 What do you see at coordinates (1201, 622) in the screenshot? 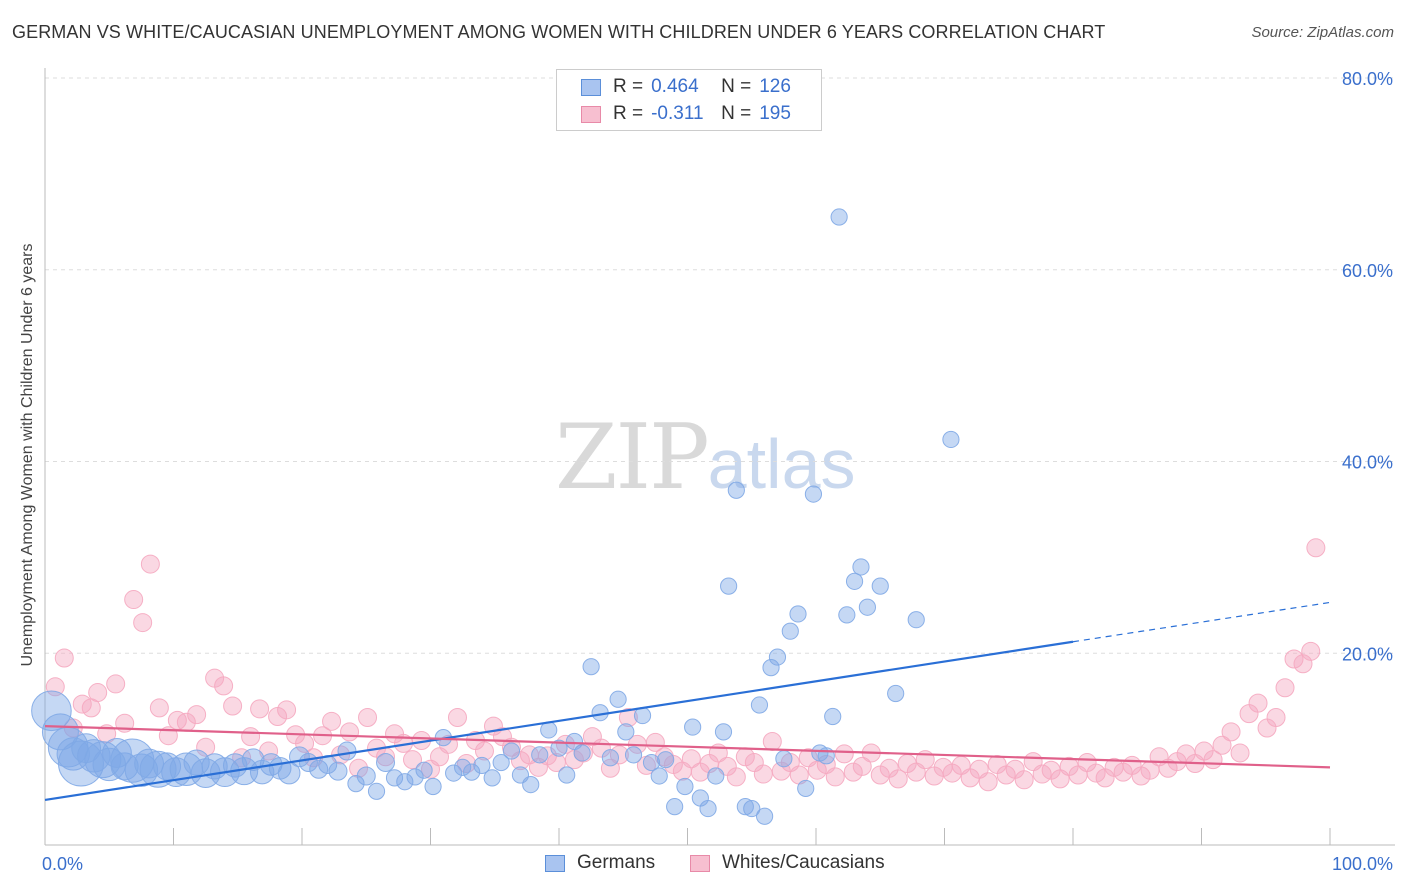
I see `germans-trend-extension` at bounding box center [1201, 622].